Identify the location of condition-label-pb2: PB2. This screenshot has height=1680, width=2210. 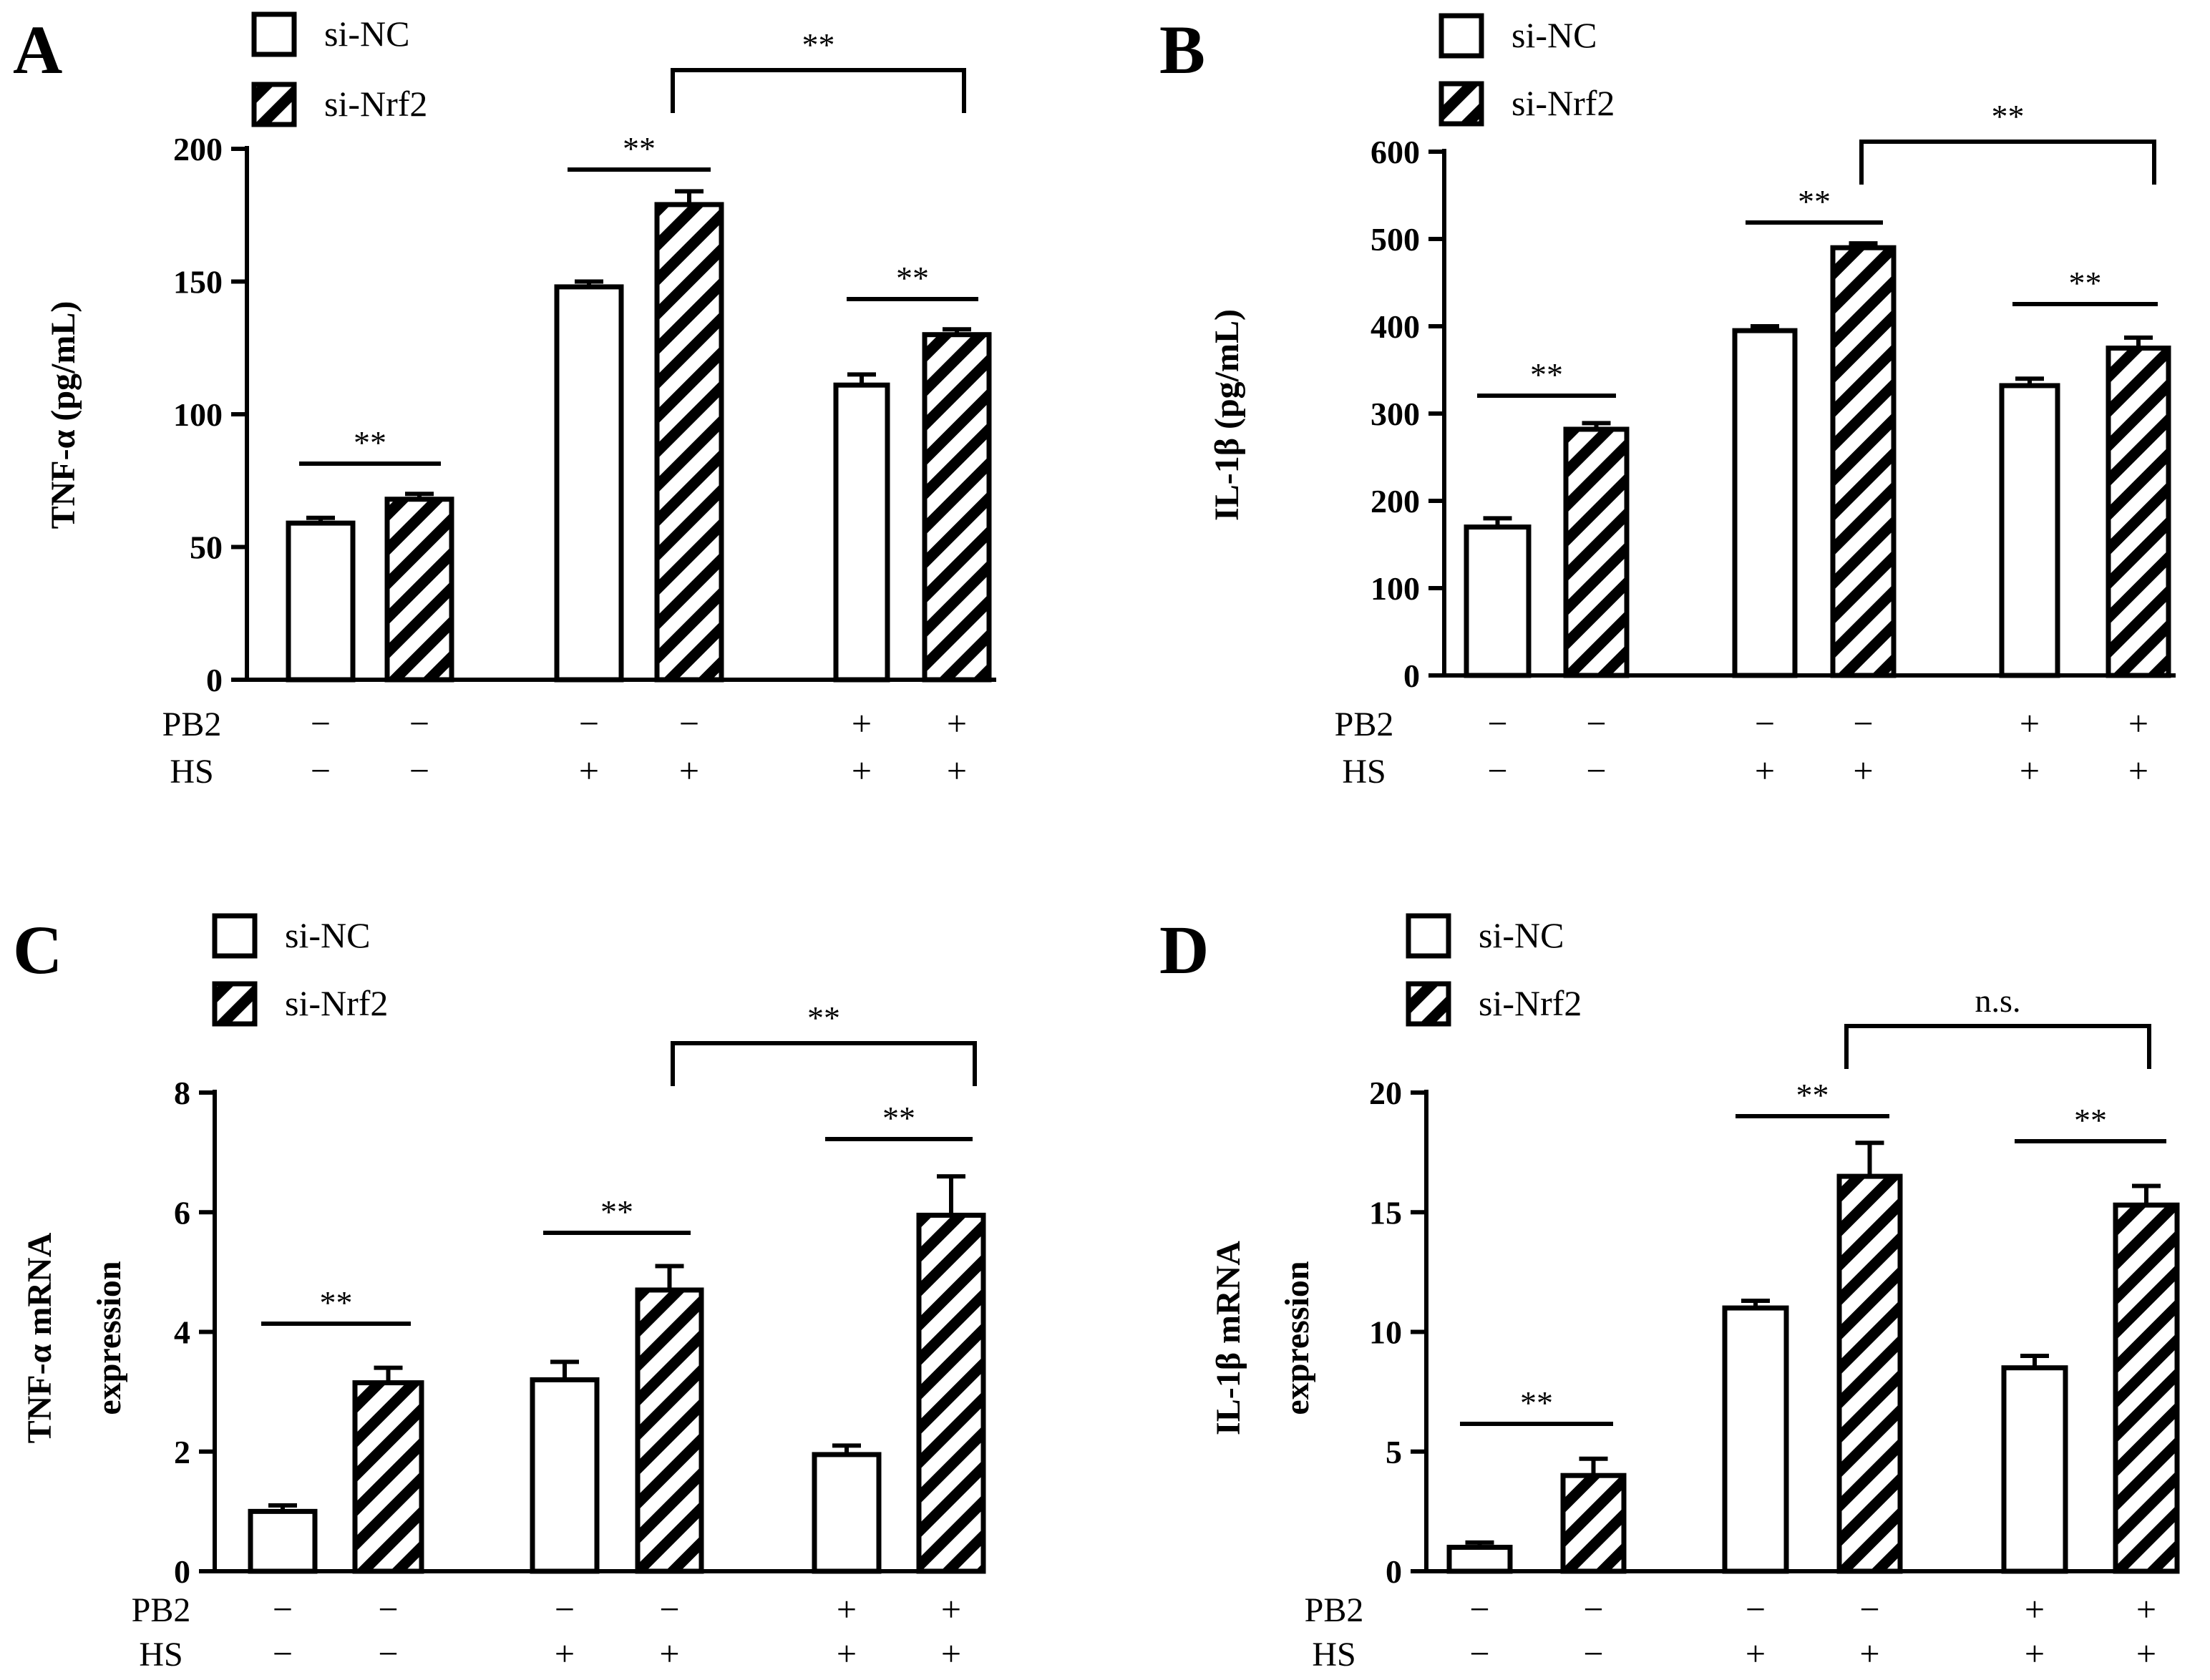
(192, 724).